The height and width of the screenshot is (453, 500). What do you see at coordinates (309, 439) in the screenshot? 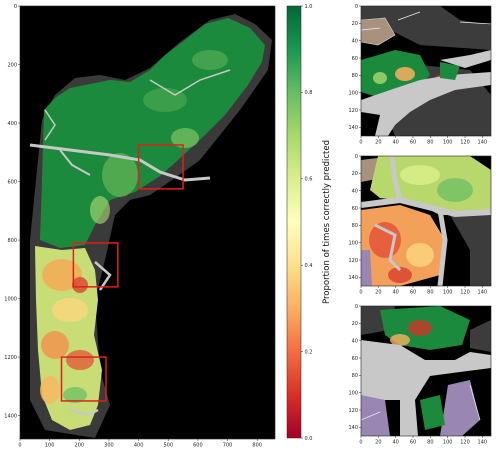
I see `colorbar-tick-label: 0.0` at bounding box center [309, 439].